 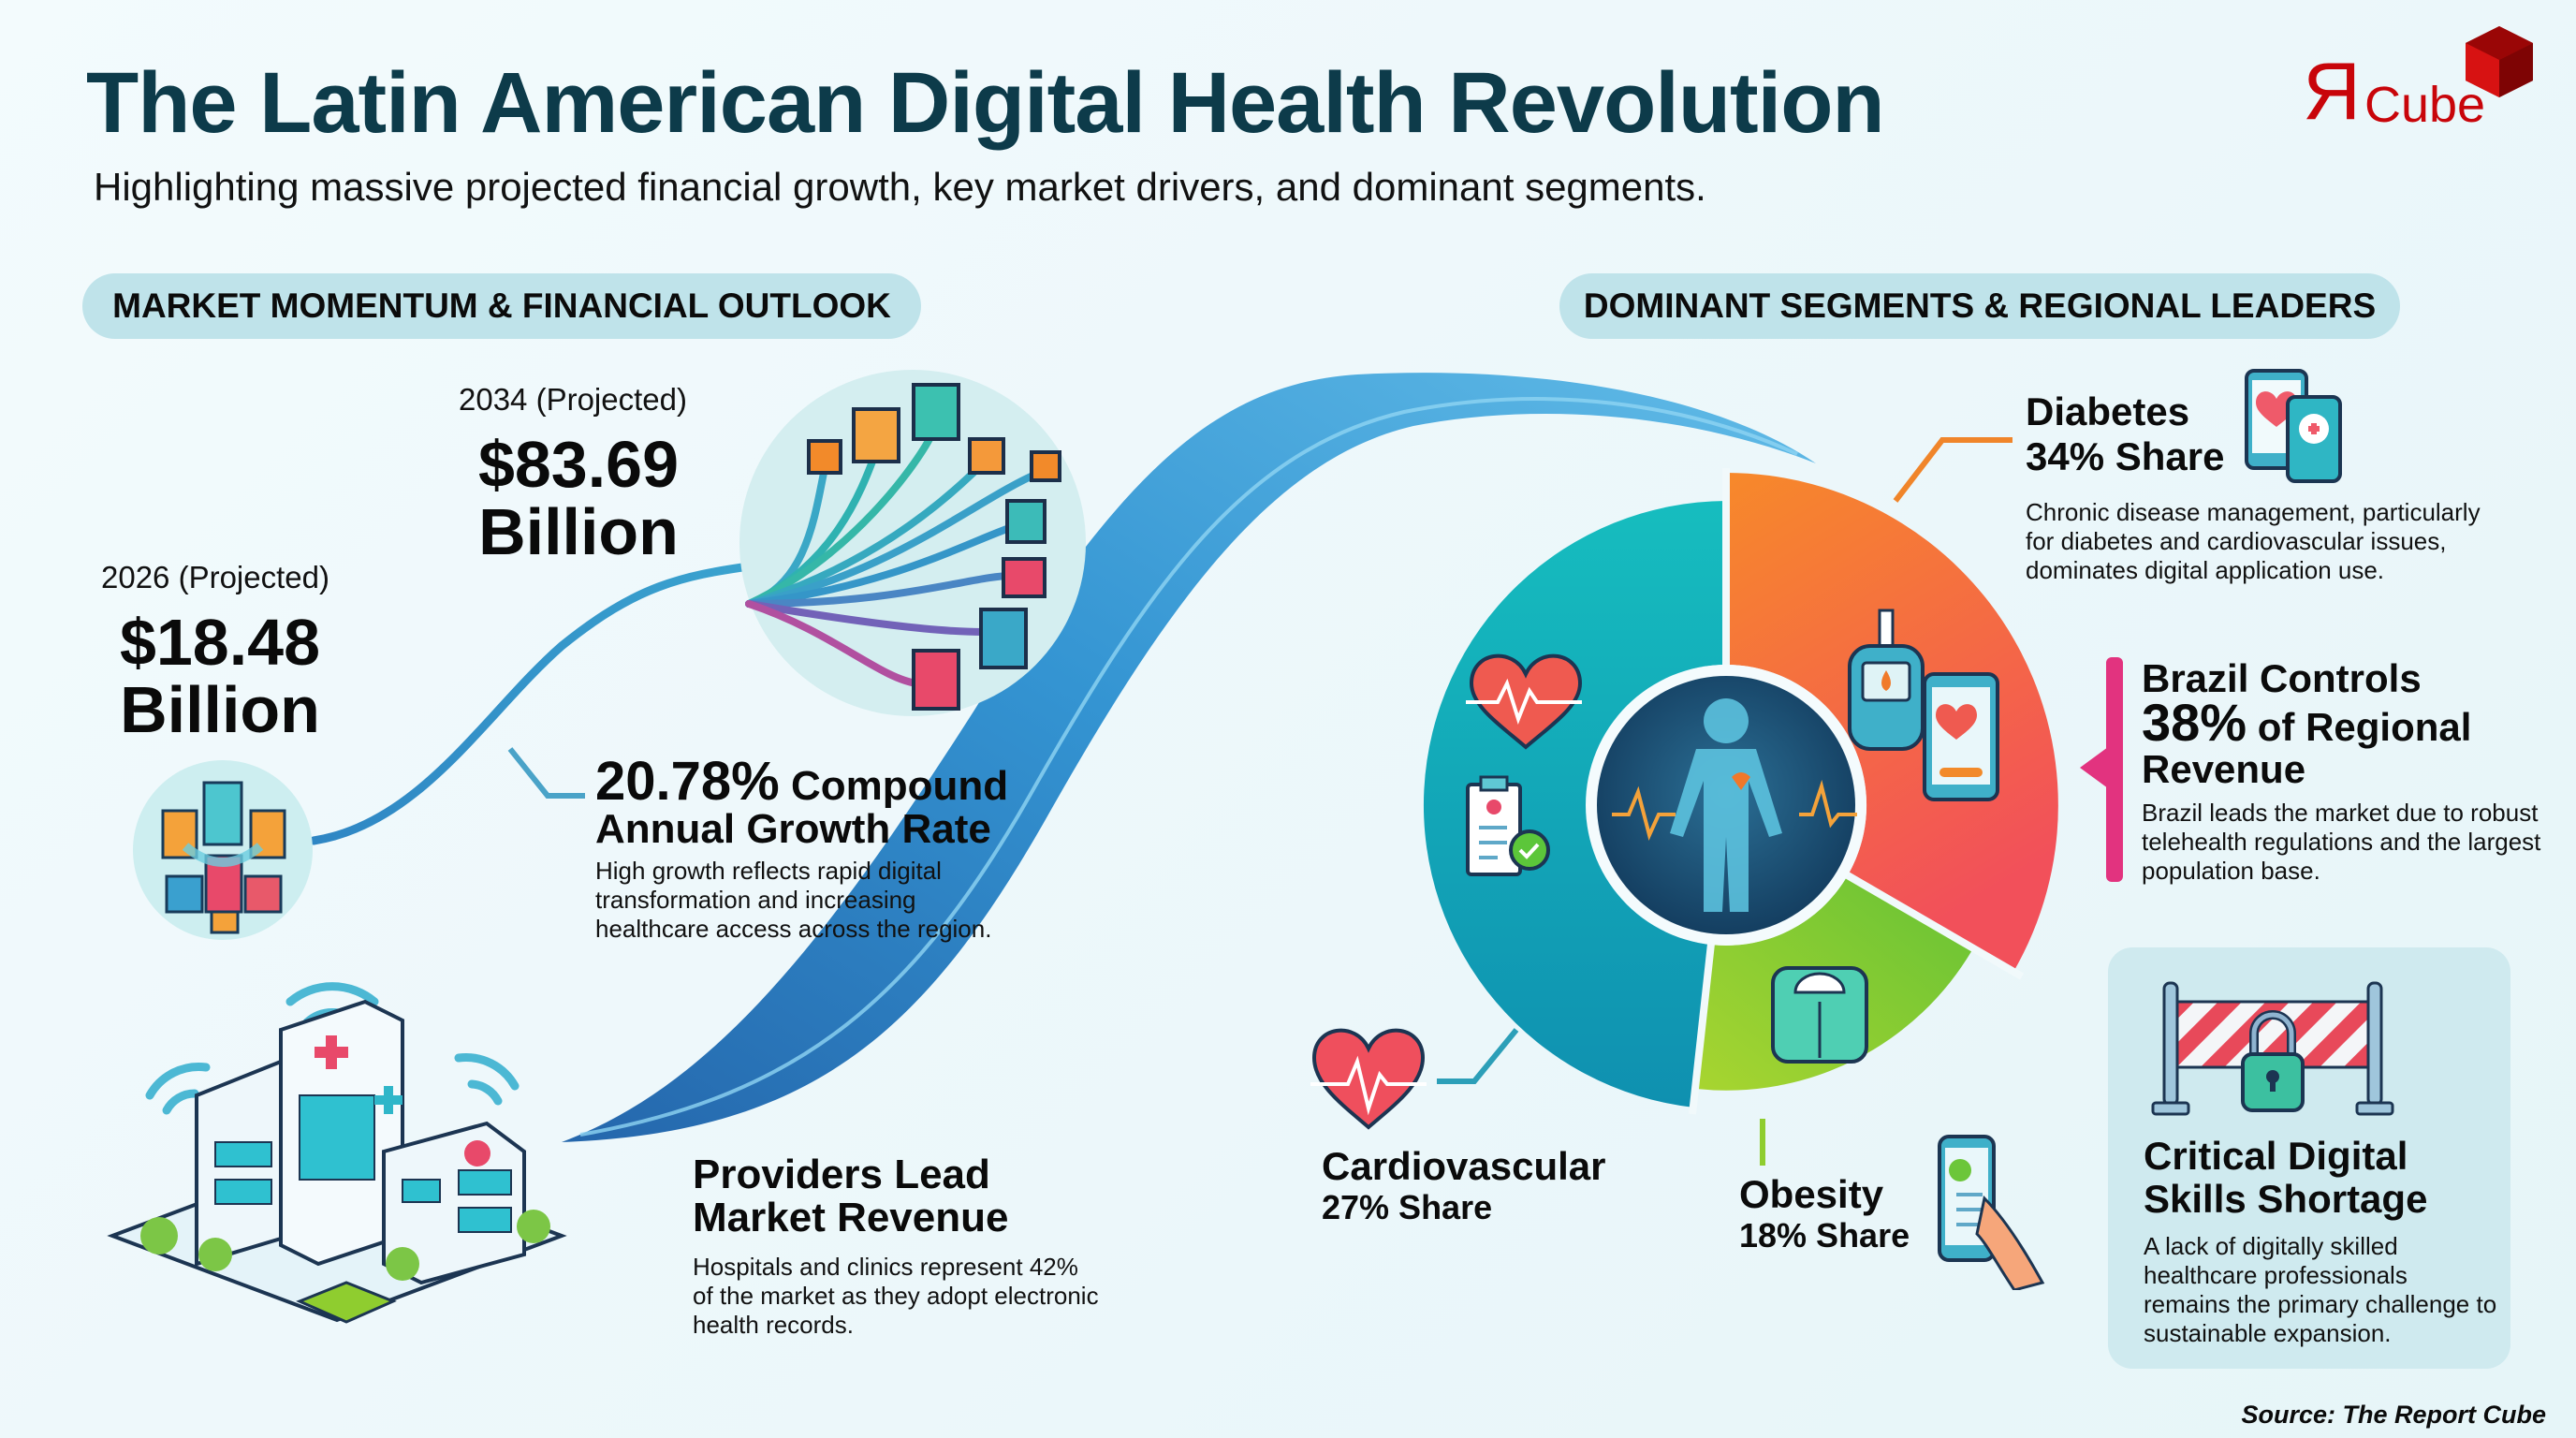 What do you see at coordinates (2393, 1415) in the screenshot?
I see `source-credit: Source: The Report Cube` at bounding box center [2393, 1415].